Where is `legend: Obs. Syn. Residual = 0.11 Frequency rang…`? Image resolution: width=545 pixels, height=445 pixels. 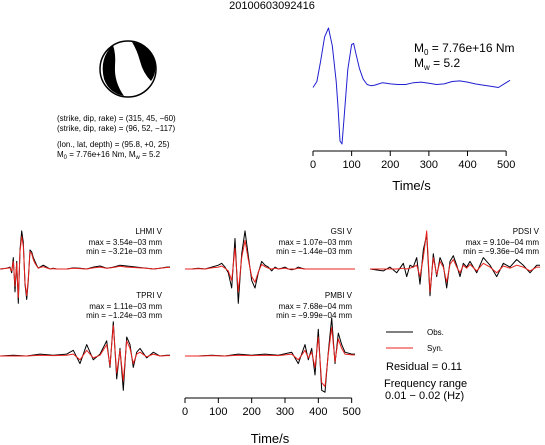 legend: Obs. Syn. Residual = 0.11 Frequency rang… is located at coordinates (425, 365).